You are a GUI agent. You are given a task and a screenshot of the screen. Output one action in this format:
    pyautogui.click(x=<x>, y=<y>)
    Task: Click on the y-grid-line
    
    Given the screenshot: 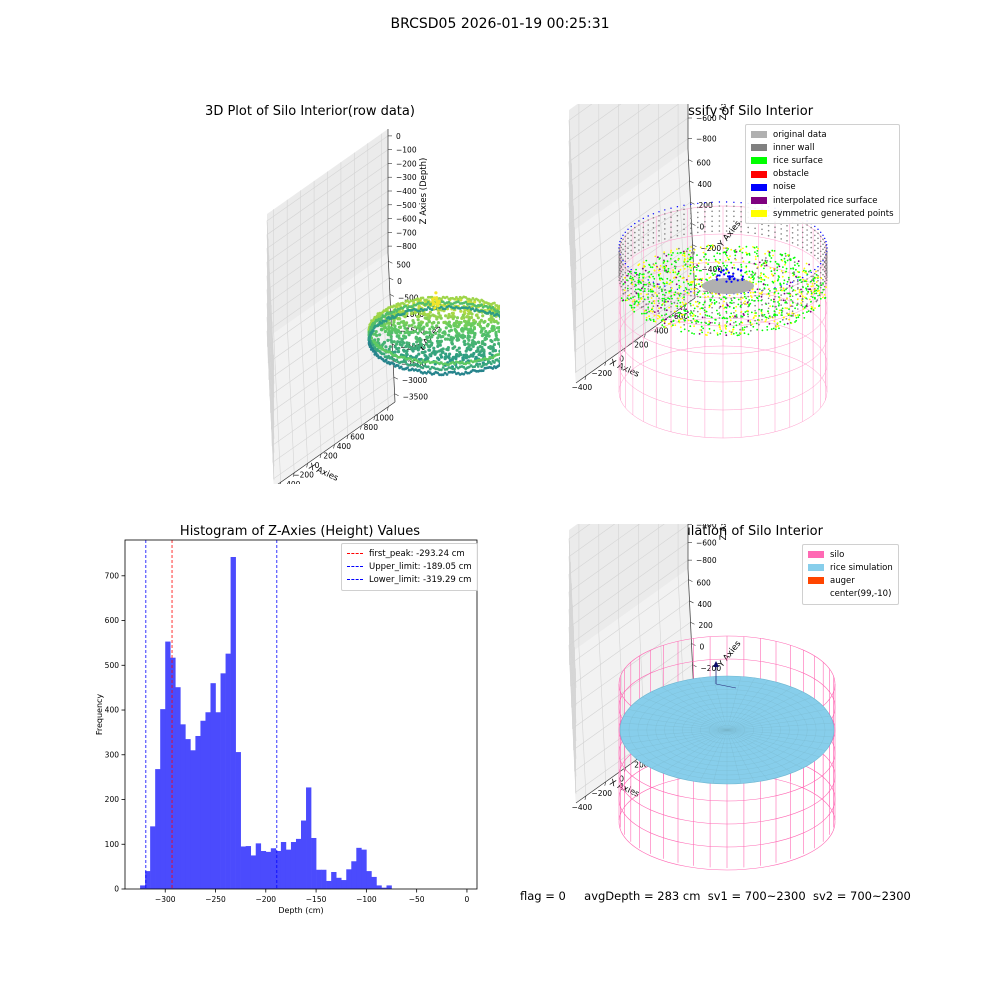 What is the action you would take?
    pyautogui.click(x=634, y=289)
    